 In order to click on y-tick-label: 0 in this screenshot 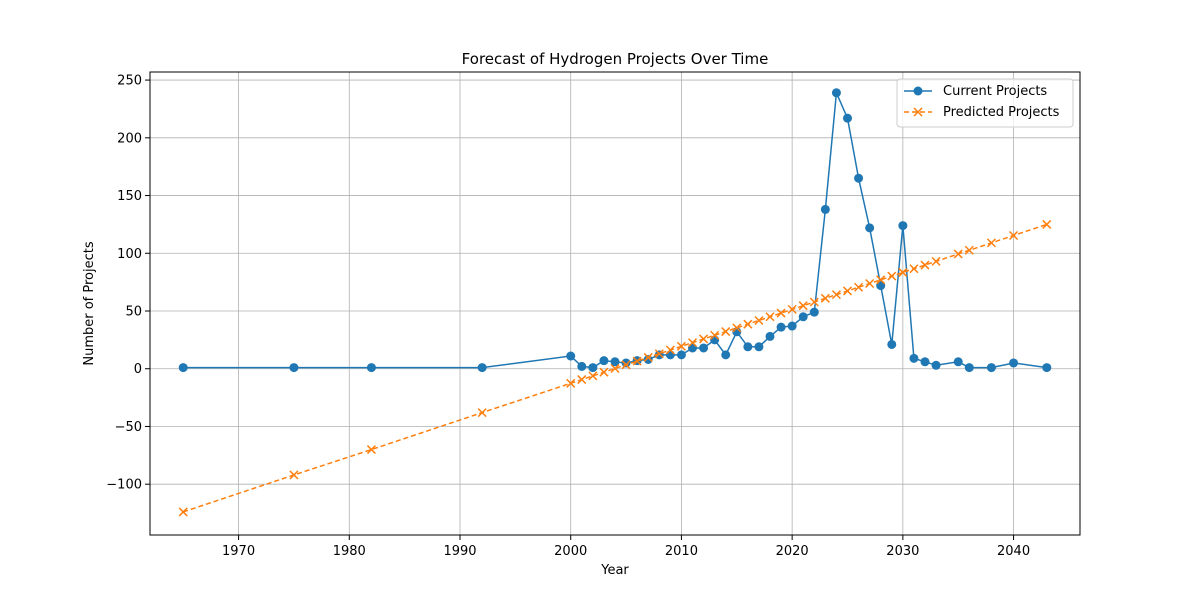, I will do `click(138, 369)`.